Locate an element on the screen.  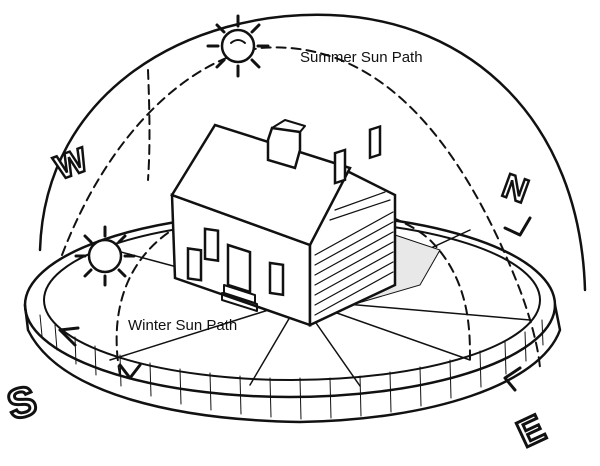
compass-west: W is located at coordinates (71, 163).